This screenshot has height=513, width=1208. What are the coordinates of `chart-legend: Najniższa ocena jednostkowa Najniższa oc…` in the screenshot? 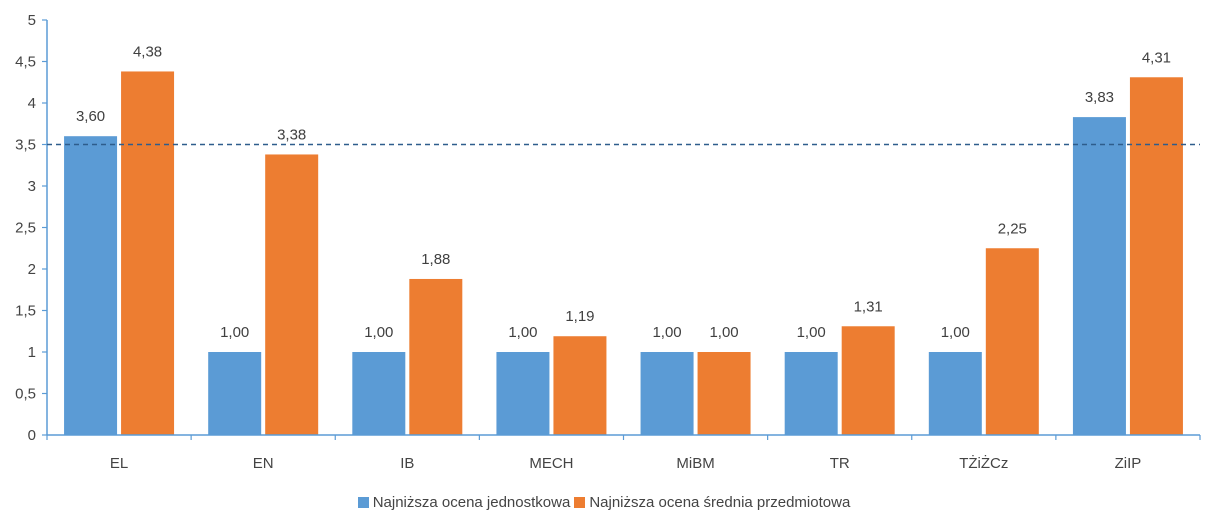 It's located at (604, 502).